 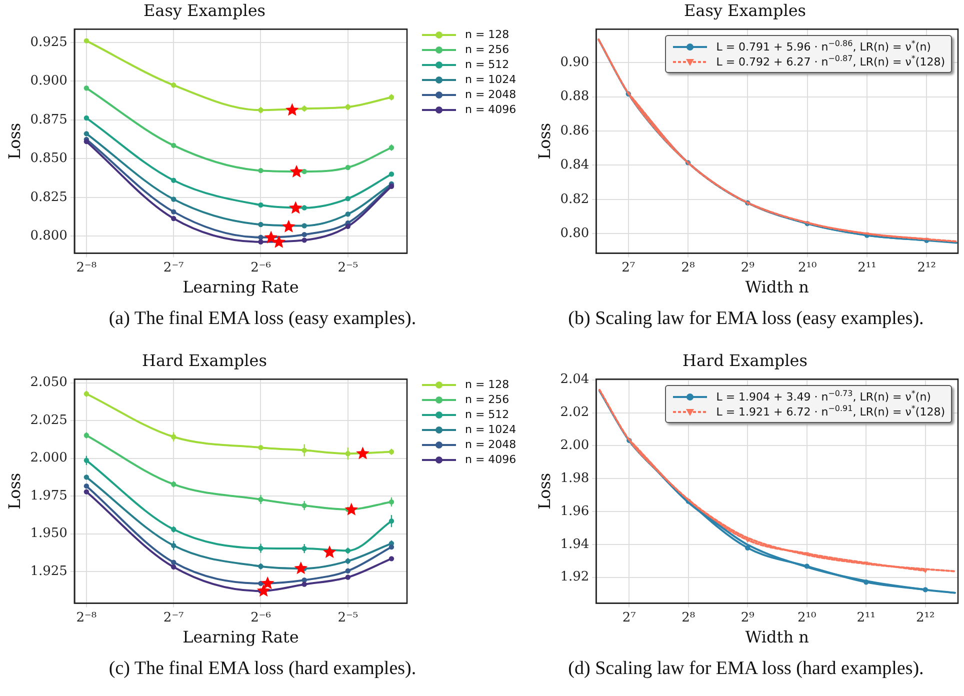 What do you see at coordinates (263, 319) in the screenshot?
I see `text: (a) The final EMA loss (easy examples).` at bounding box center [263, 319].